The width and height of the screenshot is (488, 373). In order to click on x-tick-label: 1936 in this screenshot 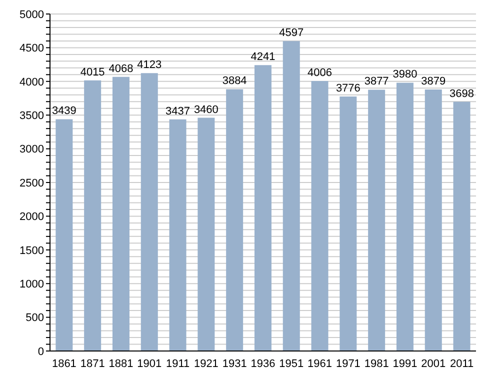, I will do `click(263, 364)`.